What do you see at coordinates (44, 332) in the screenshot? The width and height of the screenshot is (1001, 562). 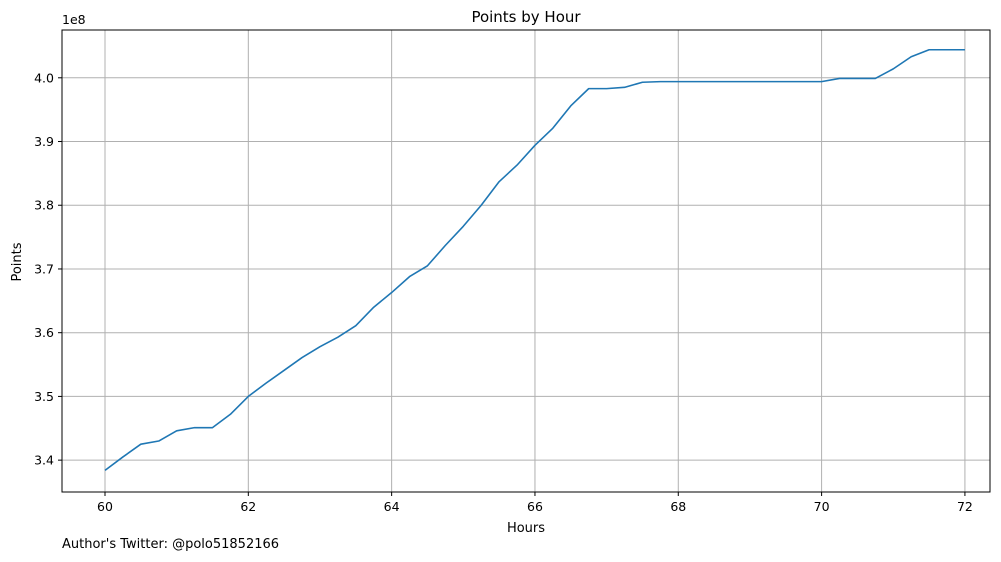 I see `y-tick-label: 3.6` at bounding box center [44, 332].